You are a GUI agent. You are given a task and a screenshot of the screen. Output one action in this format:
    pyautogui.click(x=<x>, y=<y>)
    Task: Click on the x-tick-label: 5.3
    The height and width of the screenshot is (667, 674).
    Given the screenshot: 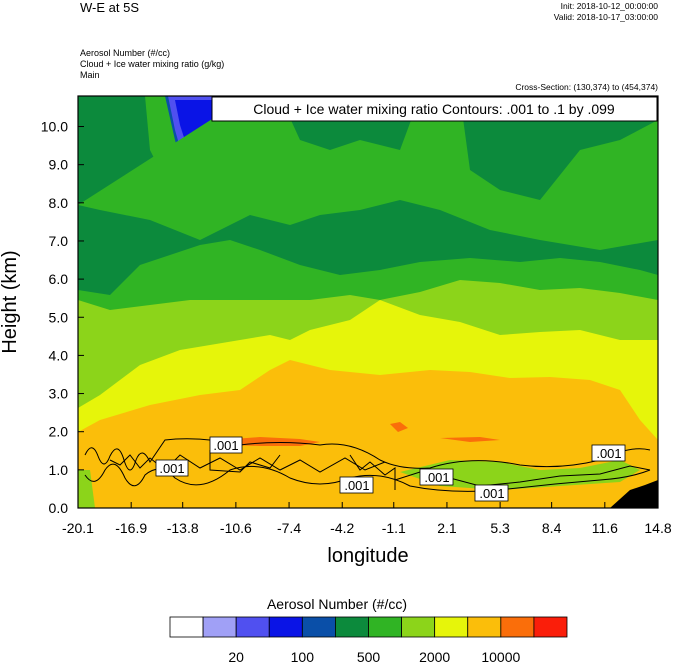 What is the action you would take?
    pyautogui.click(x=500, y=528)
    